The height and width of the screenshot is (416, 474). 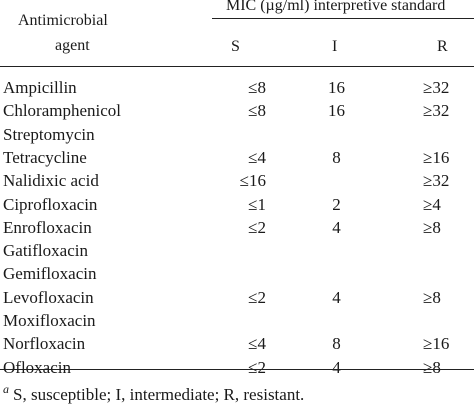 What do you see at coordinates (50, 204) in the screenshot?
I see `agent-cell: Ciprofloxacin` at bounding box center [50, 204].